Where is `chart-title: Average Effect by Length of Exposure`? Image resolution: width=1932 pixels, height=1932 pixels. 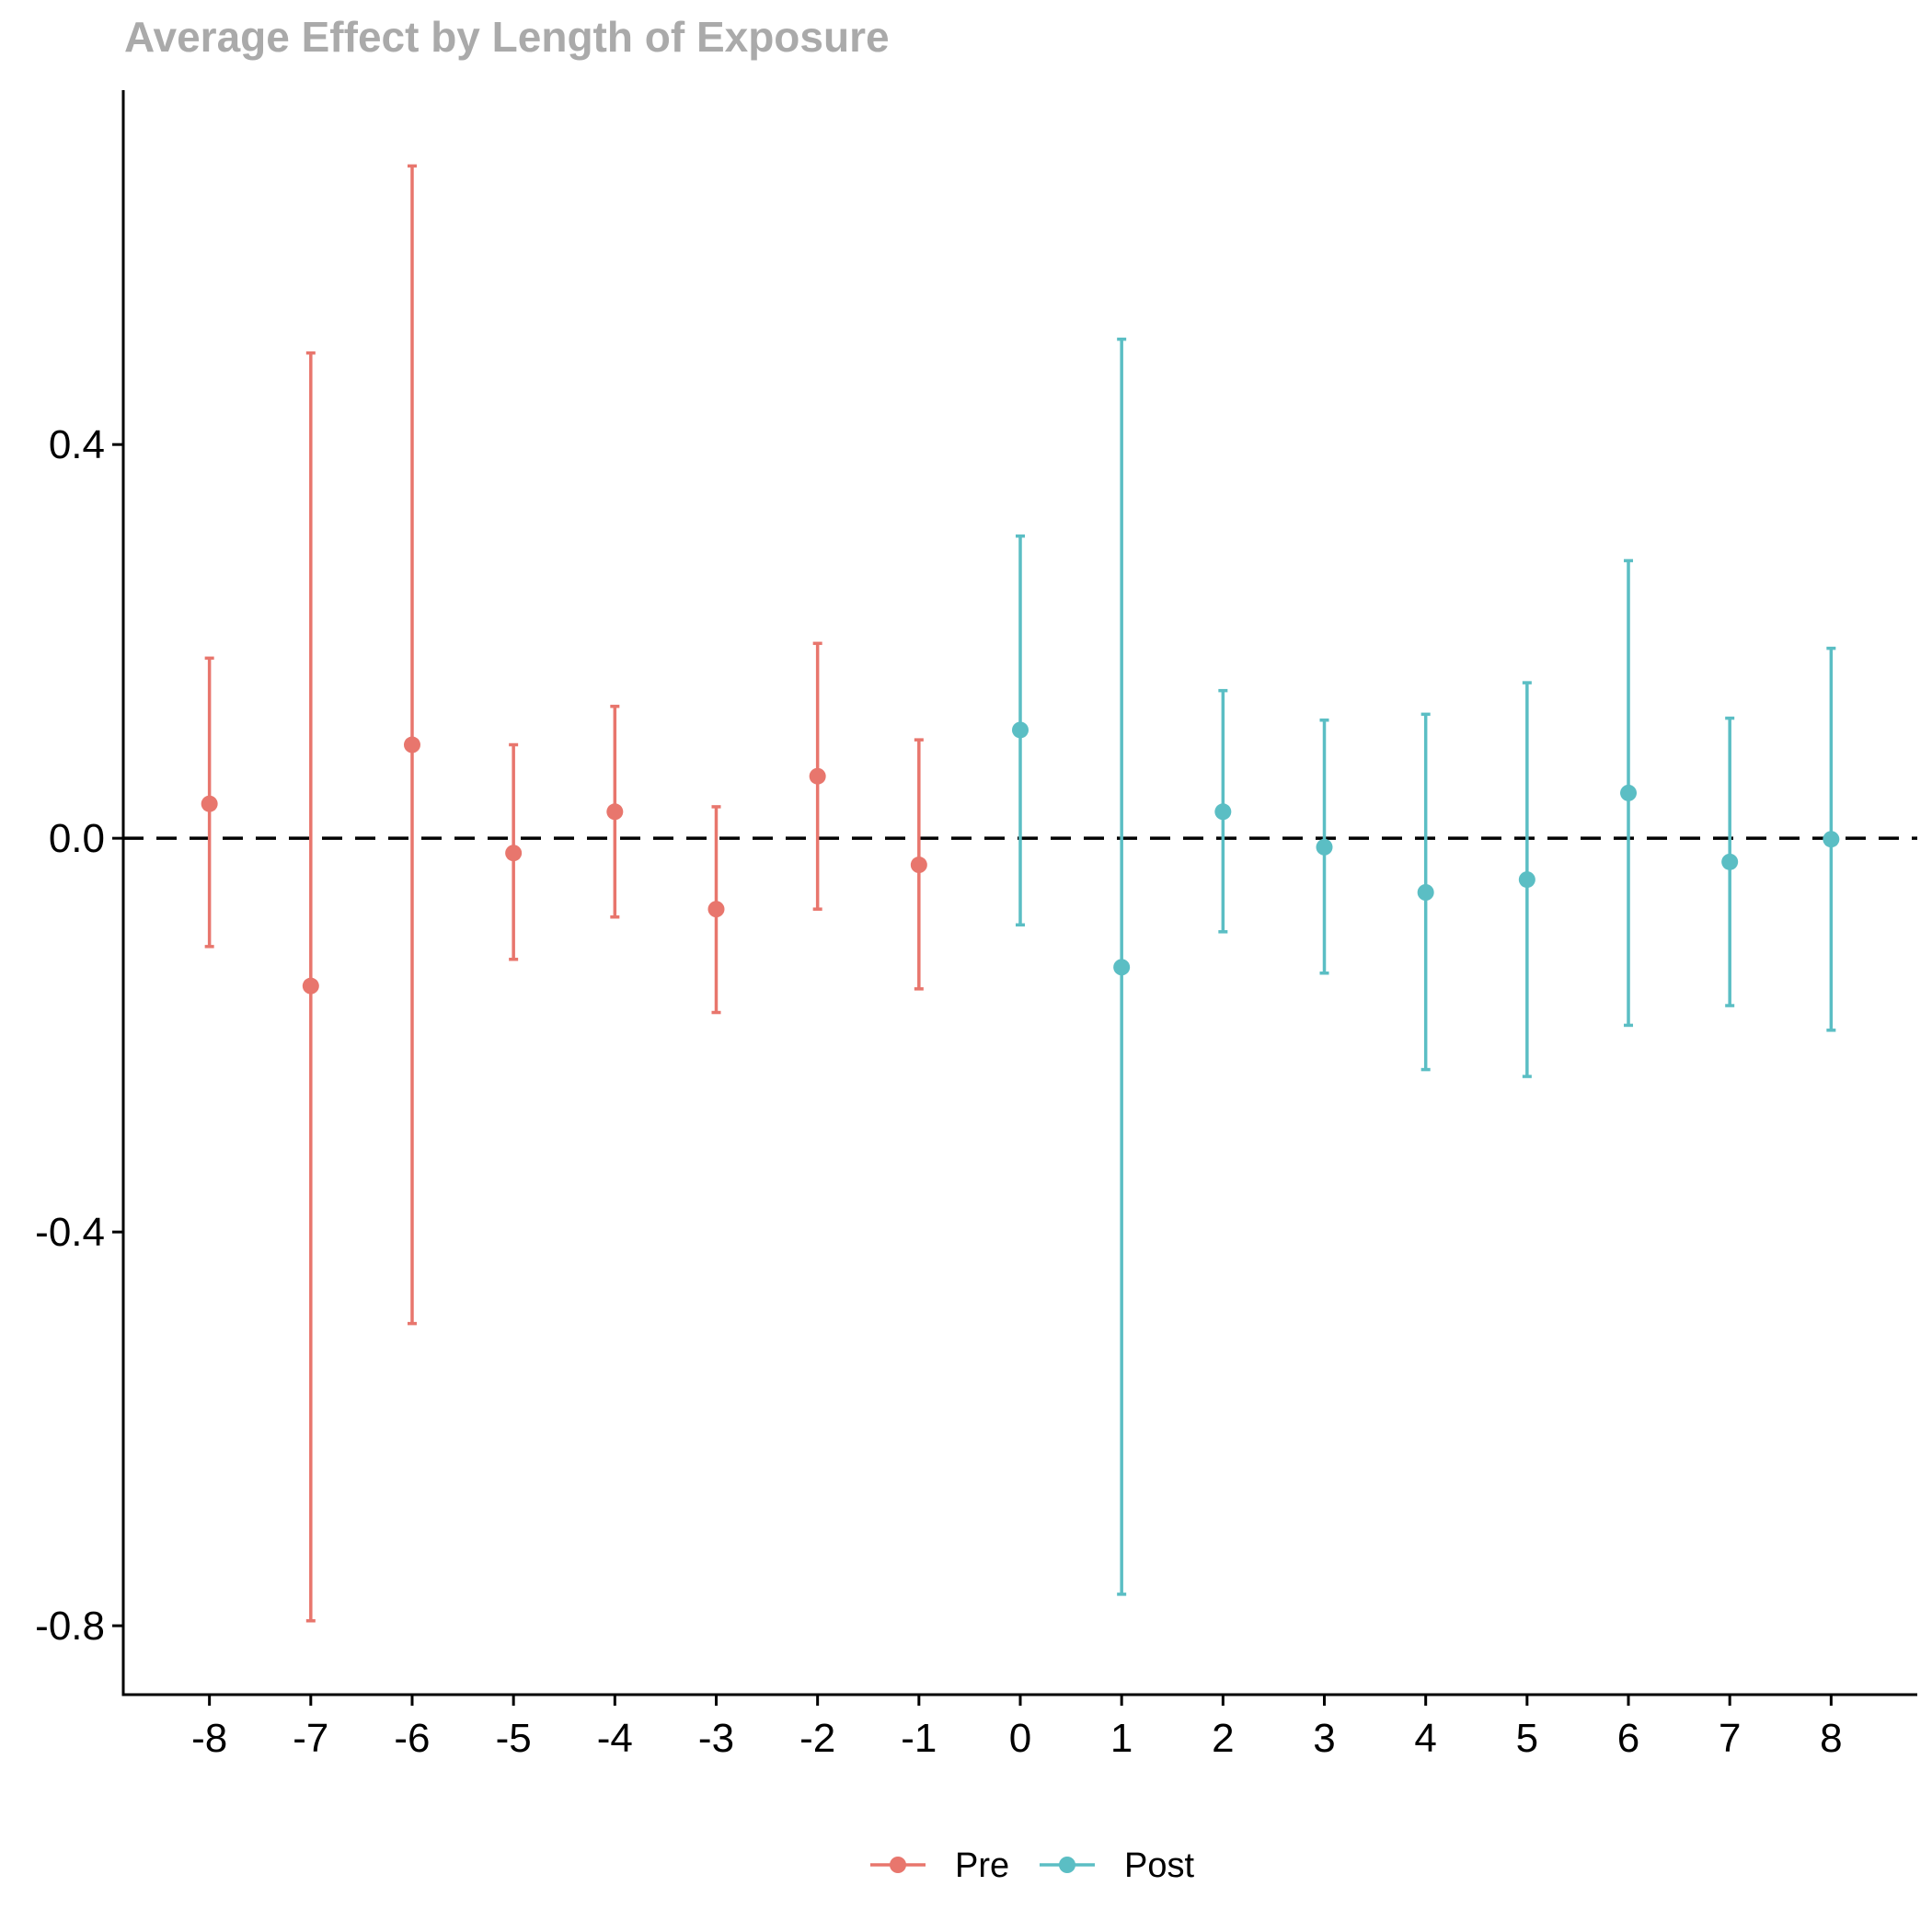 chart-title: Average Effect by Length of Exposure is located at coordinates (507, 37).